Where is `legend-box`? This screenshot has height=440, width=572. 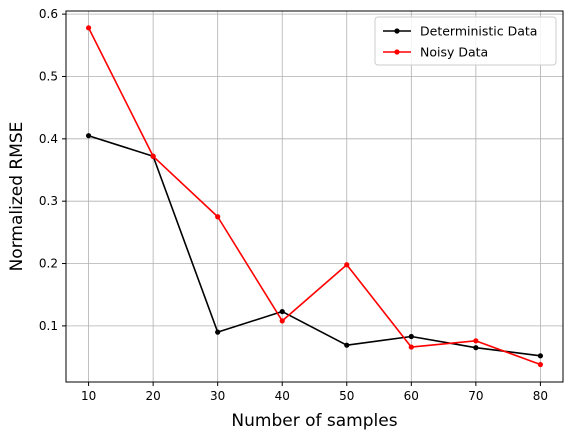 legend-box is located at coordinates (465, 41).